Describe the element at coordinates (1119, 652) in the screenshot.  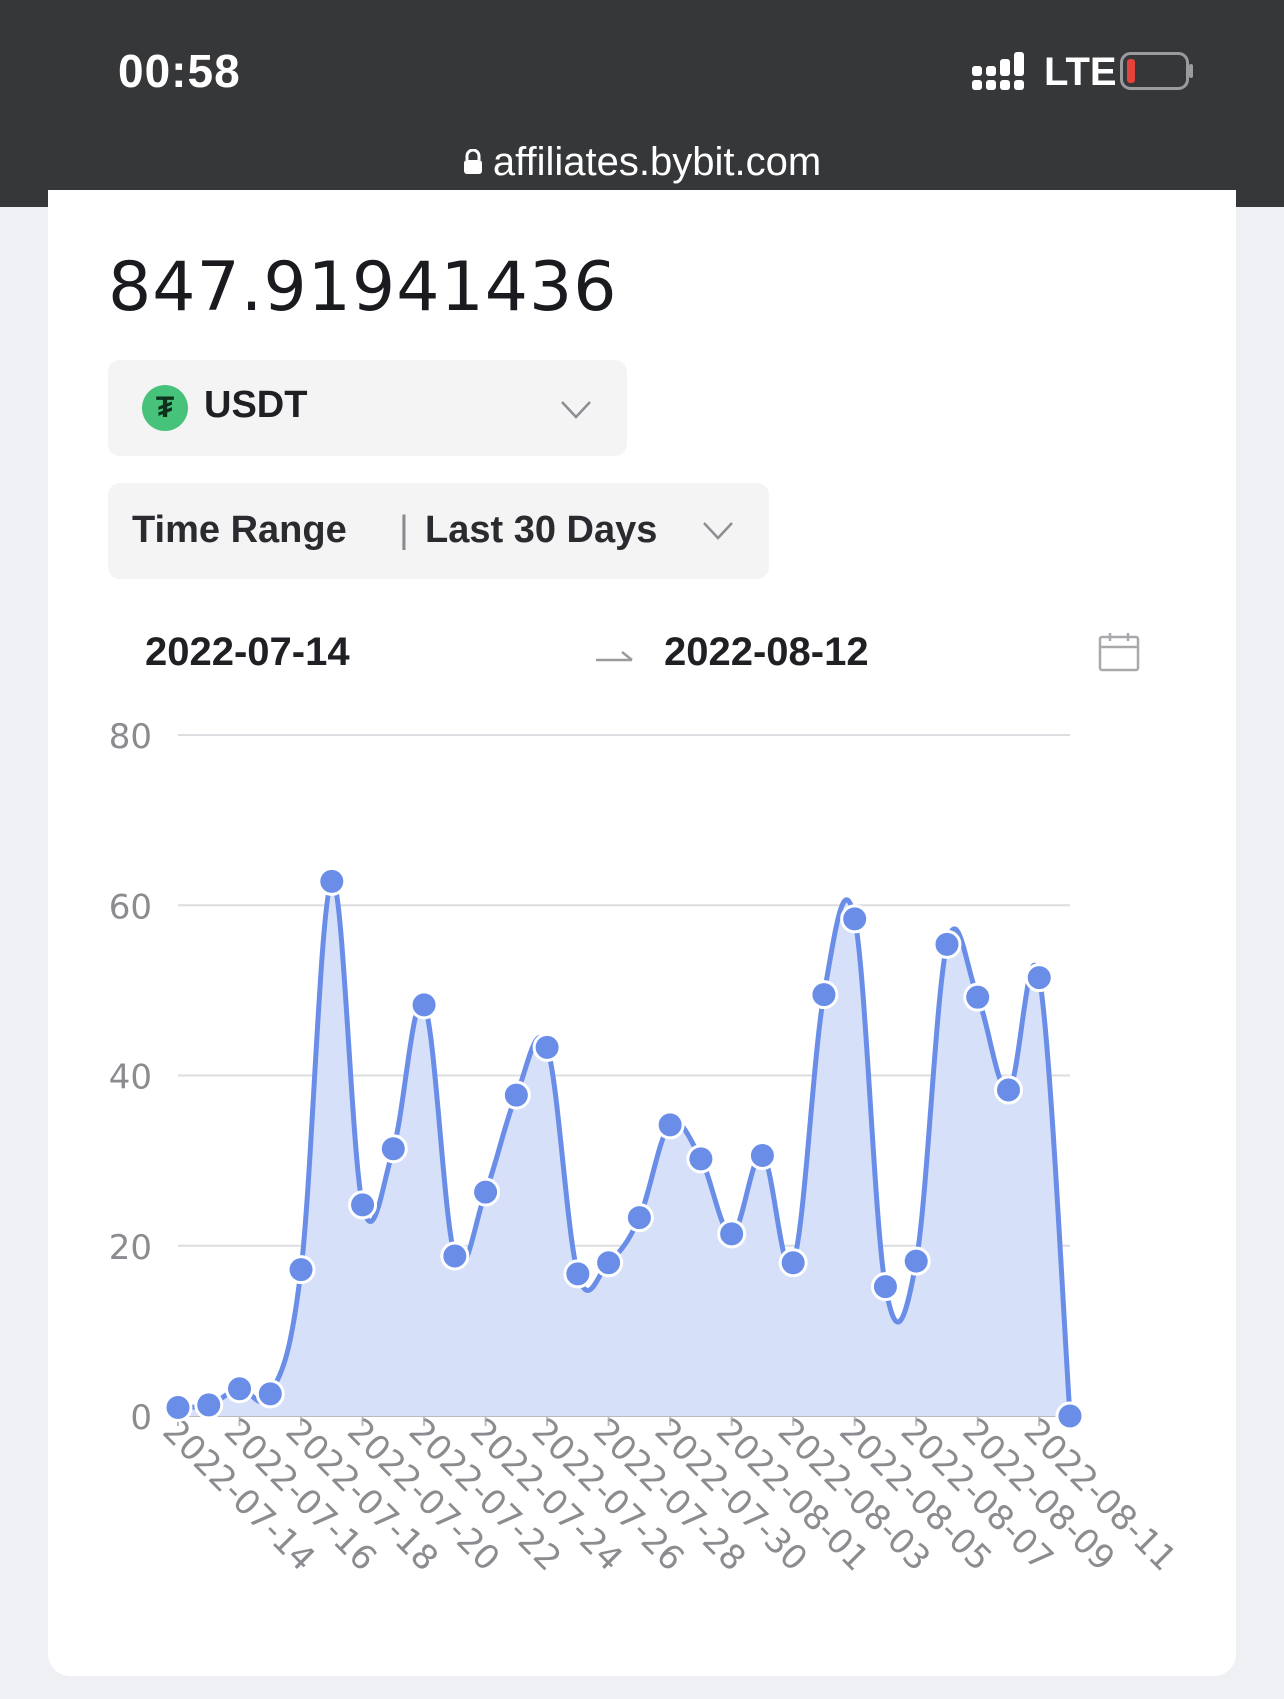
I see `calendar-icon` at that location.